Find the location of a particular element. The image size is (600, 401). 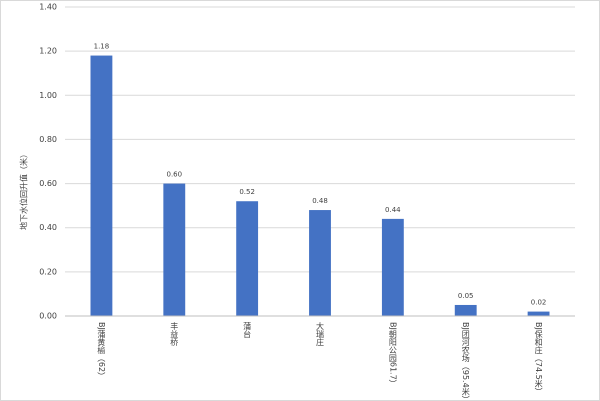

data-label: 1.18 is located at coordinates (102, 47).